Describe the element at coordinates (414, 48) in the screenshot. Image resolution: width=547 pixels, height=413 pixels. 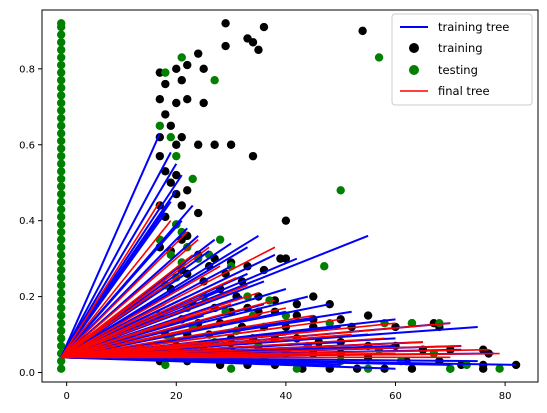
I see `legend-training-swatch` at that location.